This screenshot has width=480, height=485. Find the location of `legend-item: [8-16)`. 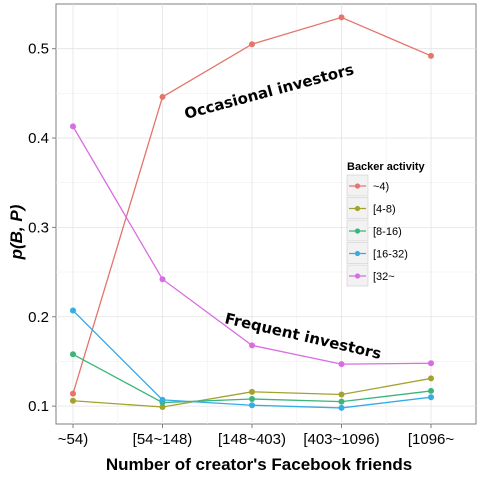

legend-item: [8-16) is located at coordinates (374, 230).